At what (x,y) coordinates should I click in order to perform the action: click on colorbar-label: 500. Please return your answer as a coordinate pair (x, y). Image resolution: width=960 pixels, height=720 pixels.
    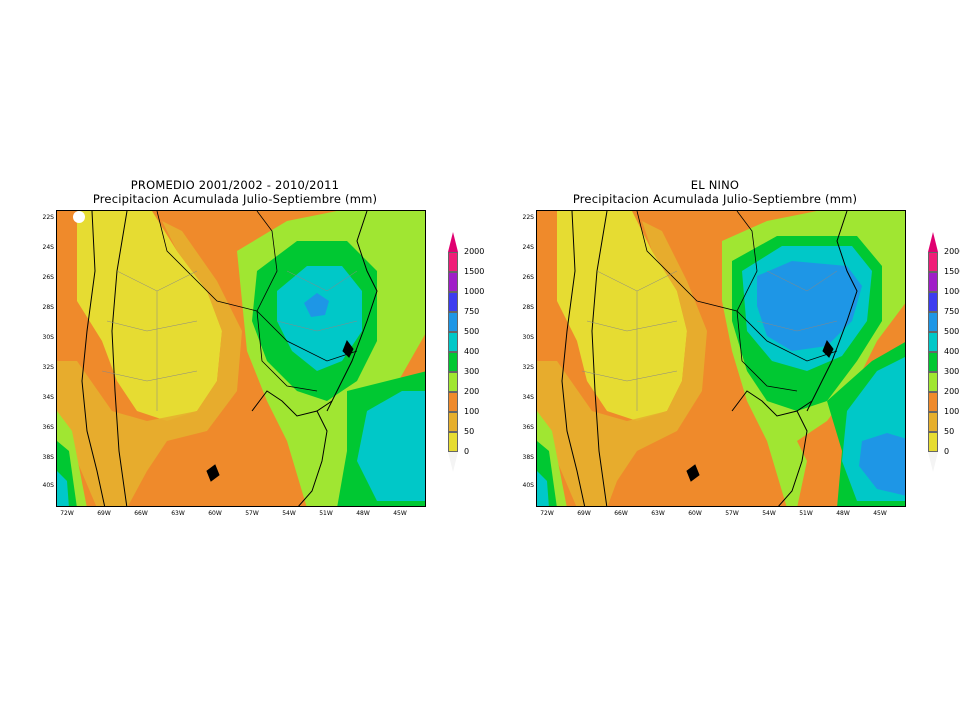
    Looking at the image, I should click on (952, 331).